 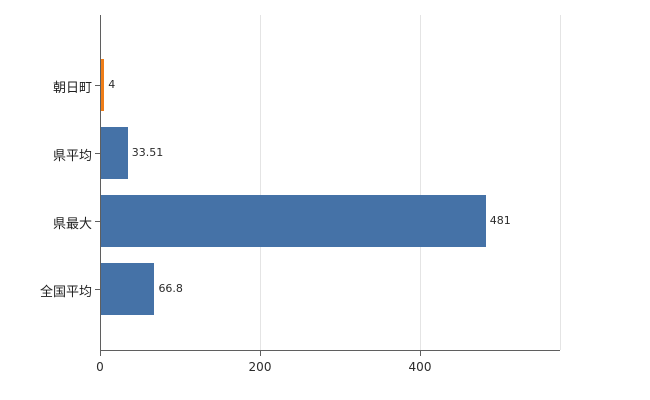 I want to click on x-tick-label: 0, so click(x=100, y=367).